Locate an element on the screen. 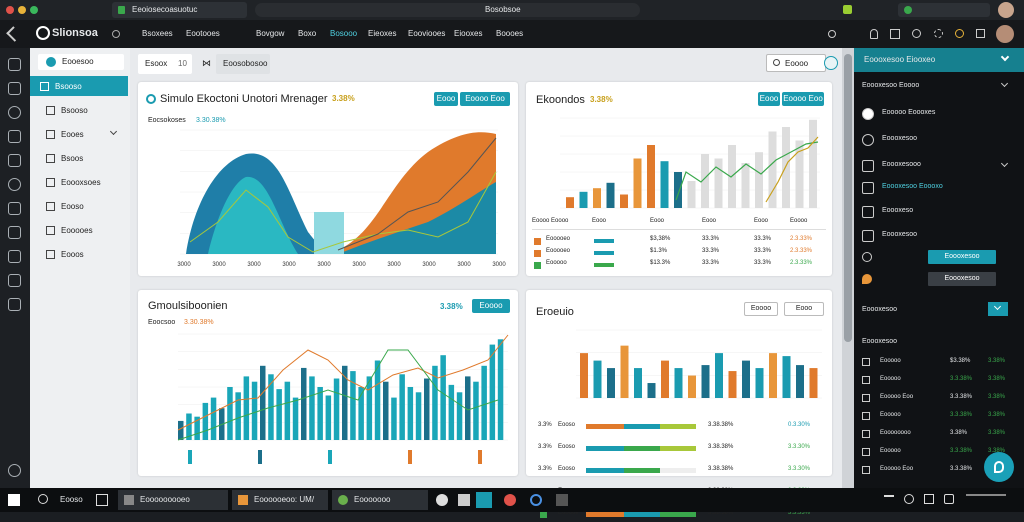 Image resolution: width=1024 pixels, height=522 pixels. sidebar-item: Eooso is located at coordinates (81, 206).